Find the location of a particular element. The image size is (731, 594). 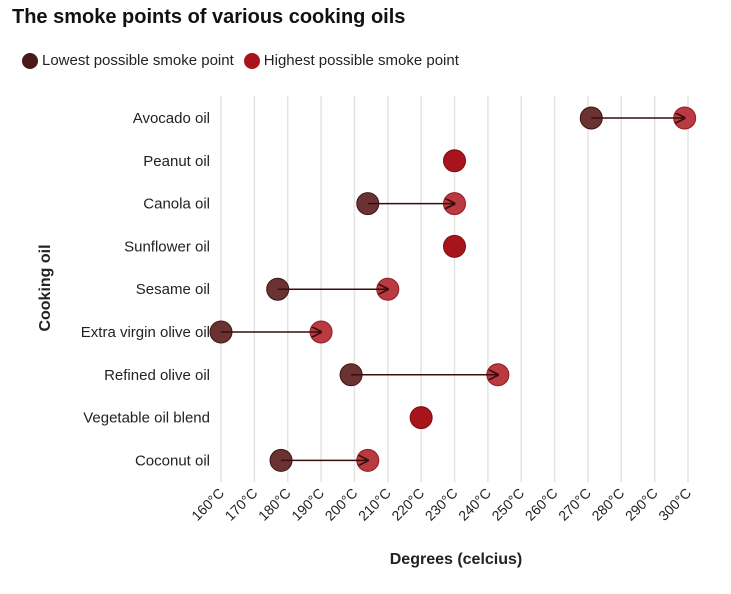

y-tick-label: Sunflower oil is located at coordinates (167, 246).